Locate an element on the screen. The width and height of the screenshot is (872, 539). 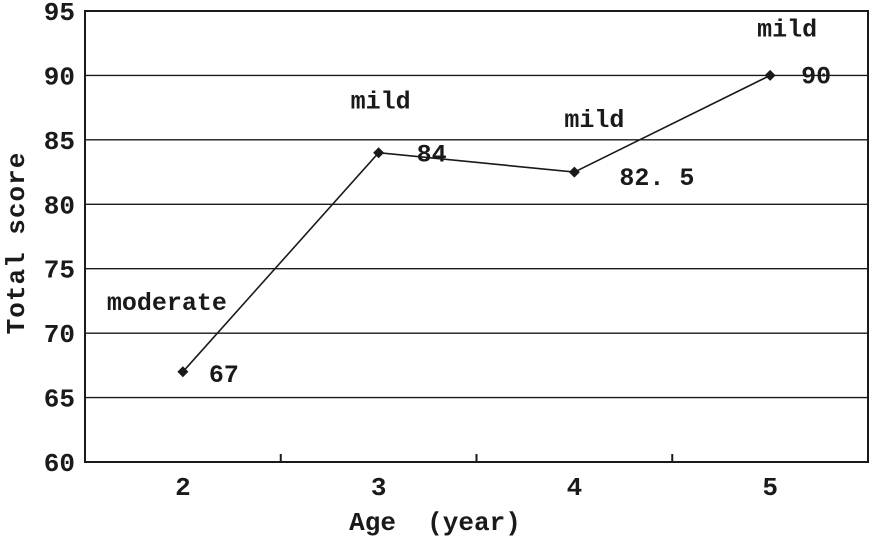
y-tick-label: 65 is located at coordinates (59, 400).